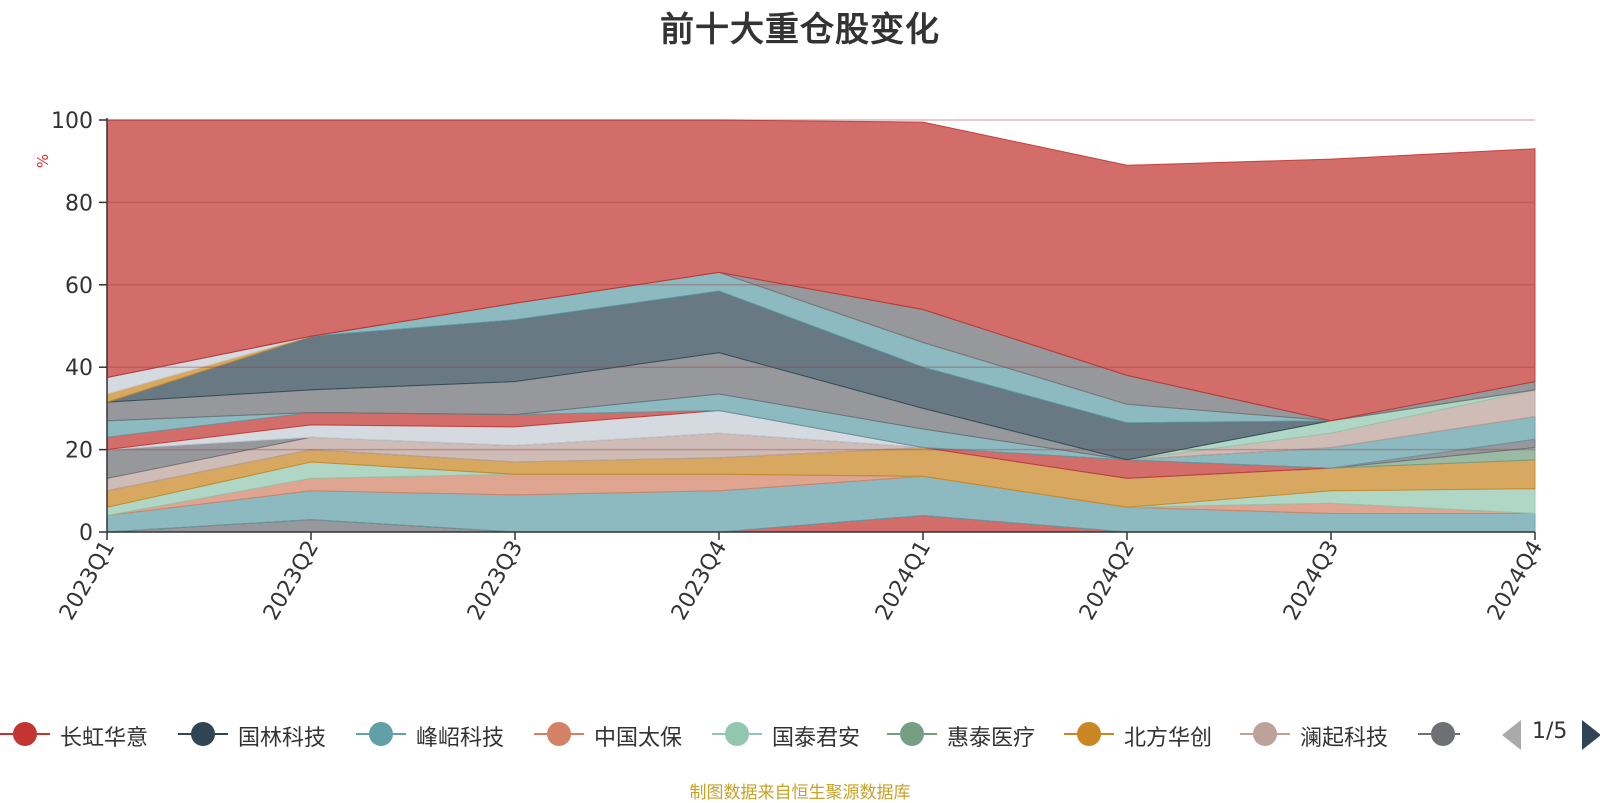 The height and width of the screenshot is (803, 1600). I want to click on legend-label: 长虹华意, so click(104, 738).